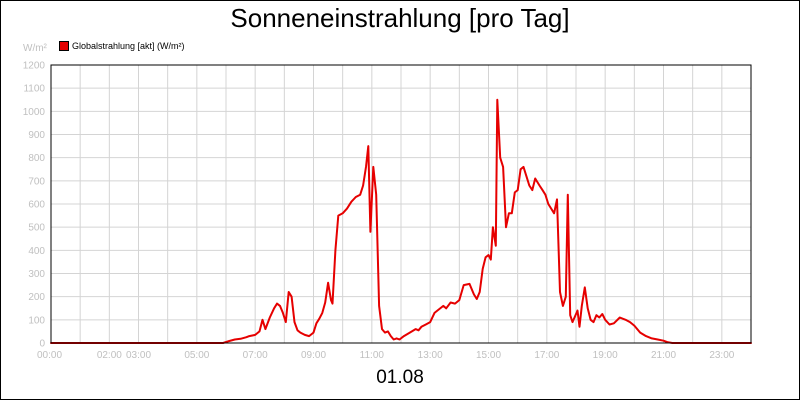  Describe the element at coordinates (488, 355) in the screenshot. I see `x-tick-label: 15:00` at that location.